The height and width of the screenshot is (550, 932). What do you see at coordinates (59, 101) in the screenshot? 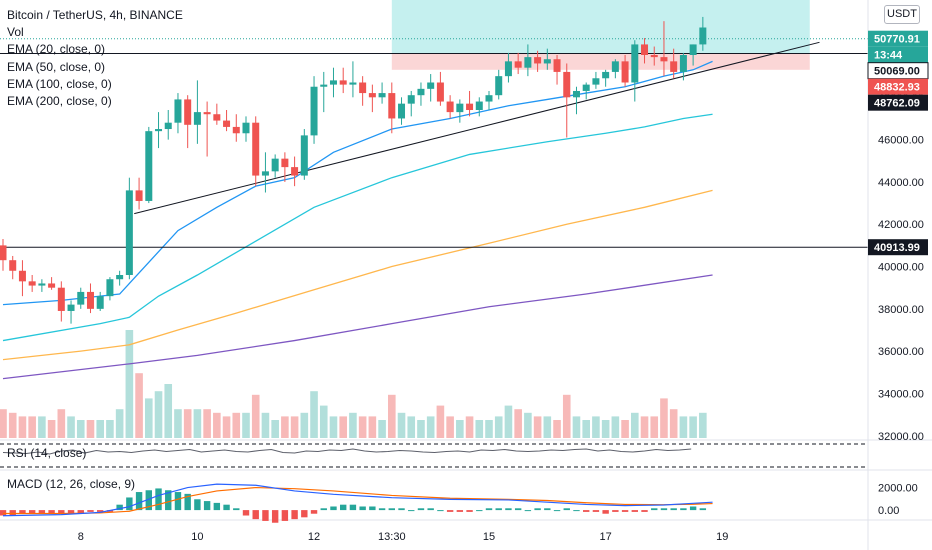
I see `legend-ema200: EMA (200, close, 0)` at bounding box center [59, 101].